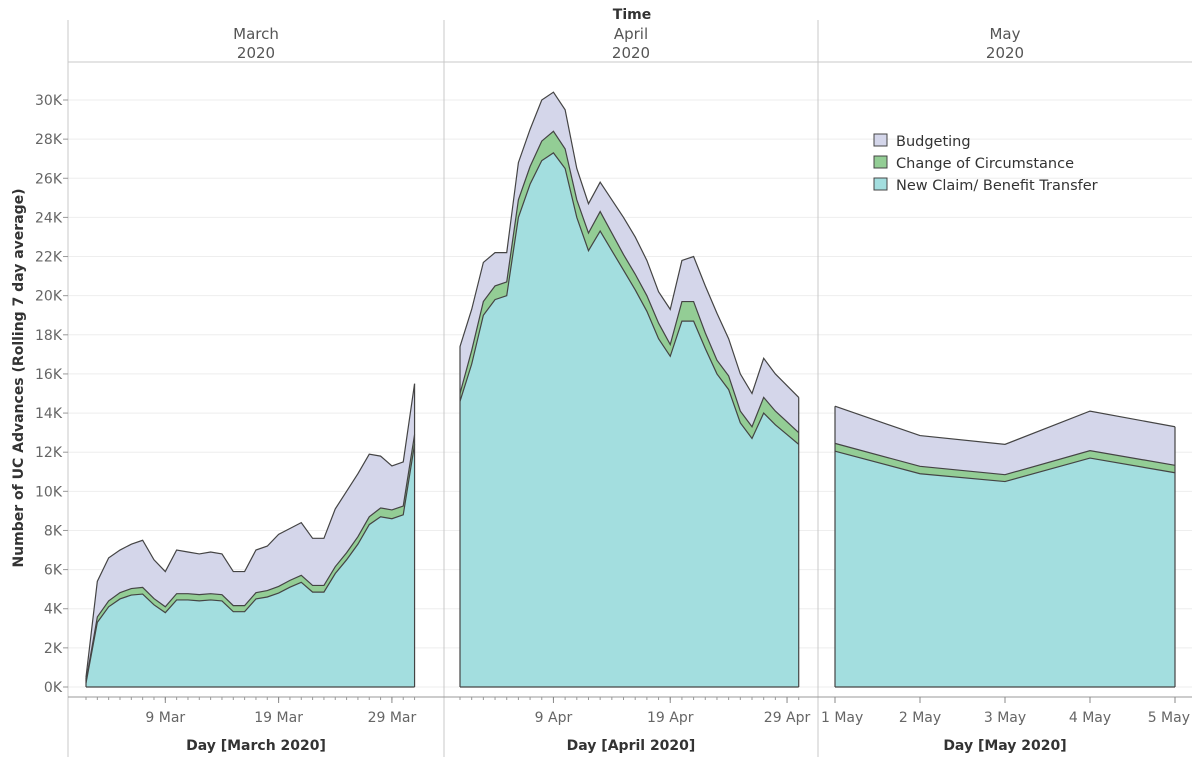 The height and width of the screenshot is (757, 1197). What do you see at coordinates (49, 336) in the screenshot?
I see `y-tick-label: 18K` at bounding box center [49, 336].